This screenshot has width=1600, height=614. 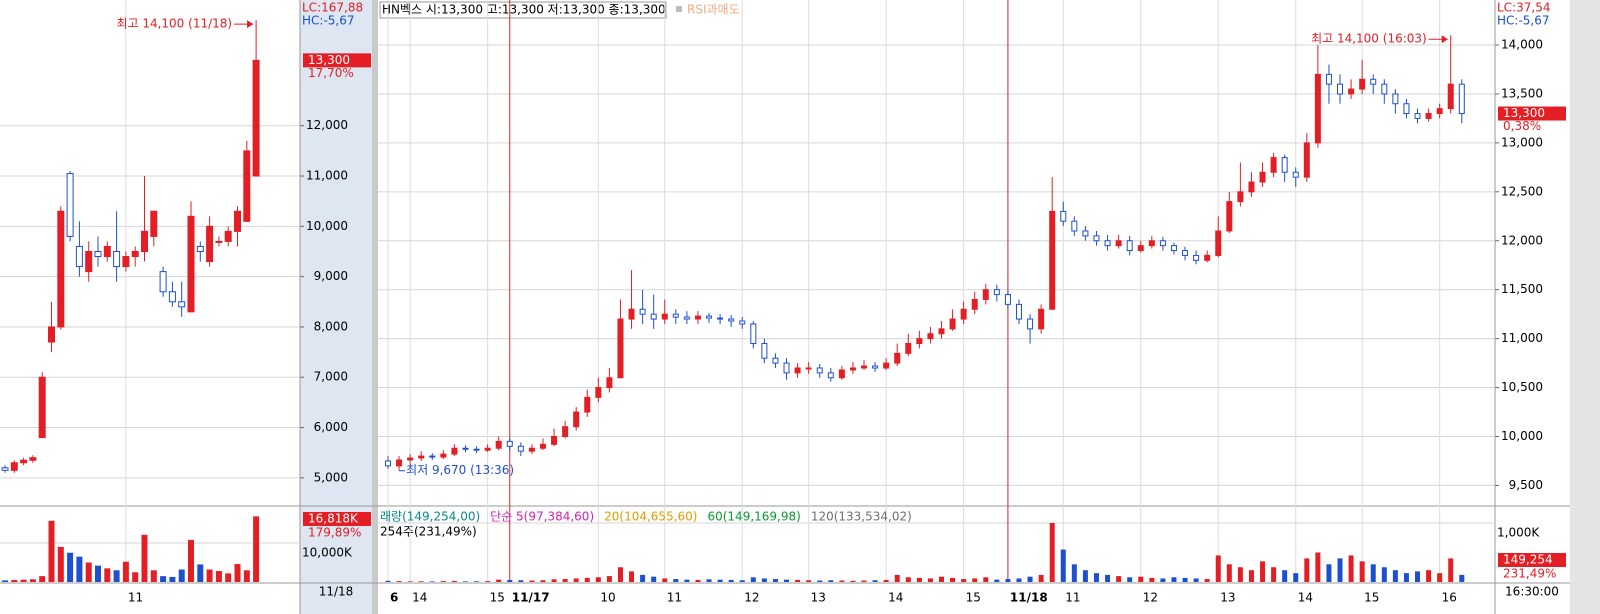 What do you see at coordinates (375, 307) in the screenshot?
I see `splitter` at bounding box center [375, 307].